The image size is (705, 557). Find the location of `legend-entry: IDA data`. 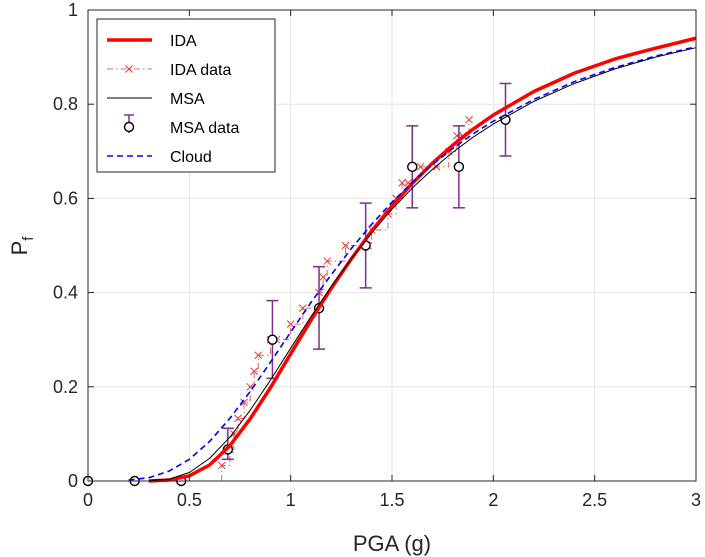

legend-entry: IDA data is located at coordinates (169, 70).